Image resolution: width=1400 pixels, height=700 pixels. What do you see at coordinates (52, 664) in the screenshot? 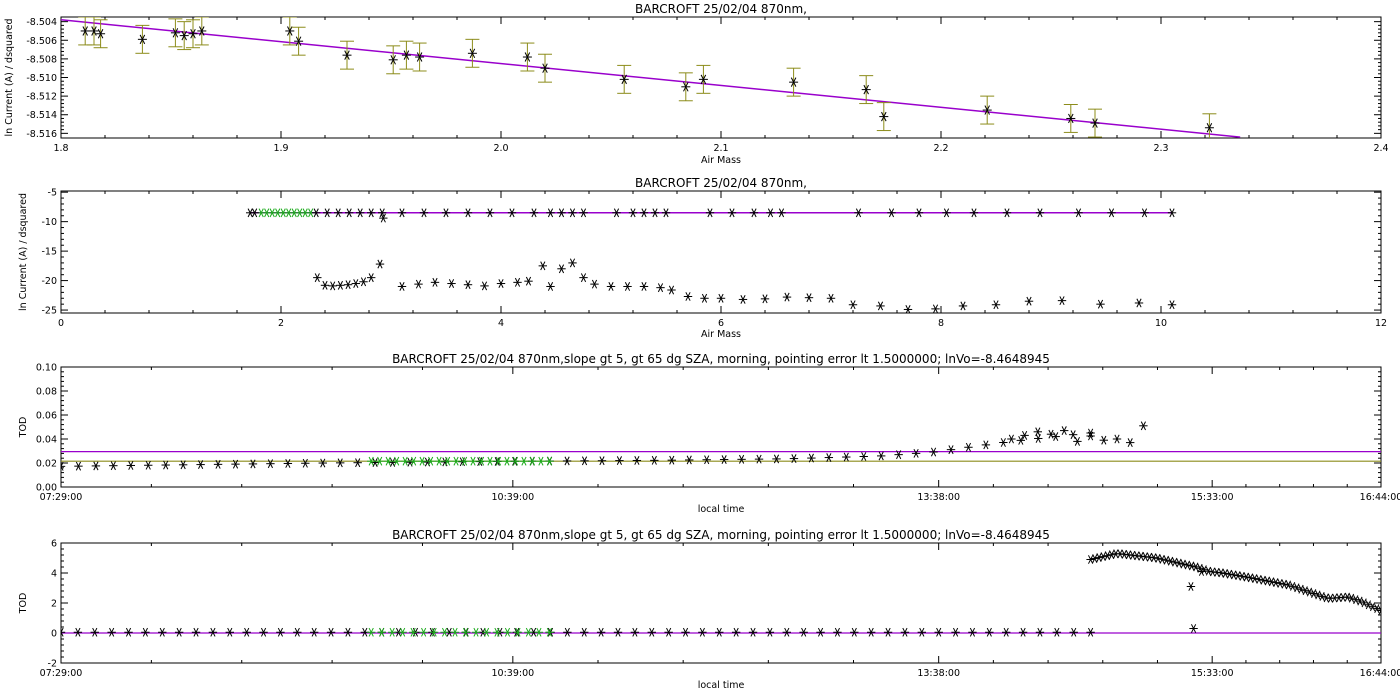
I see `y-tick-label: -2` at bounding box center [52, 664].